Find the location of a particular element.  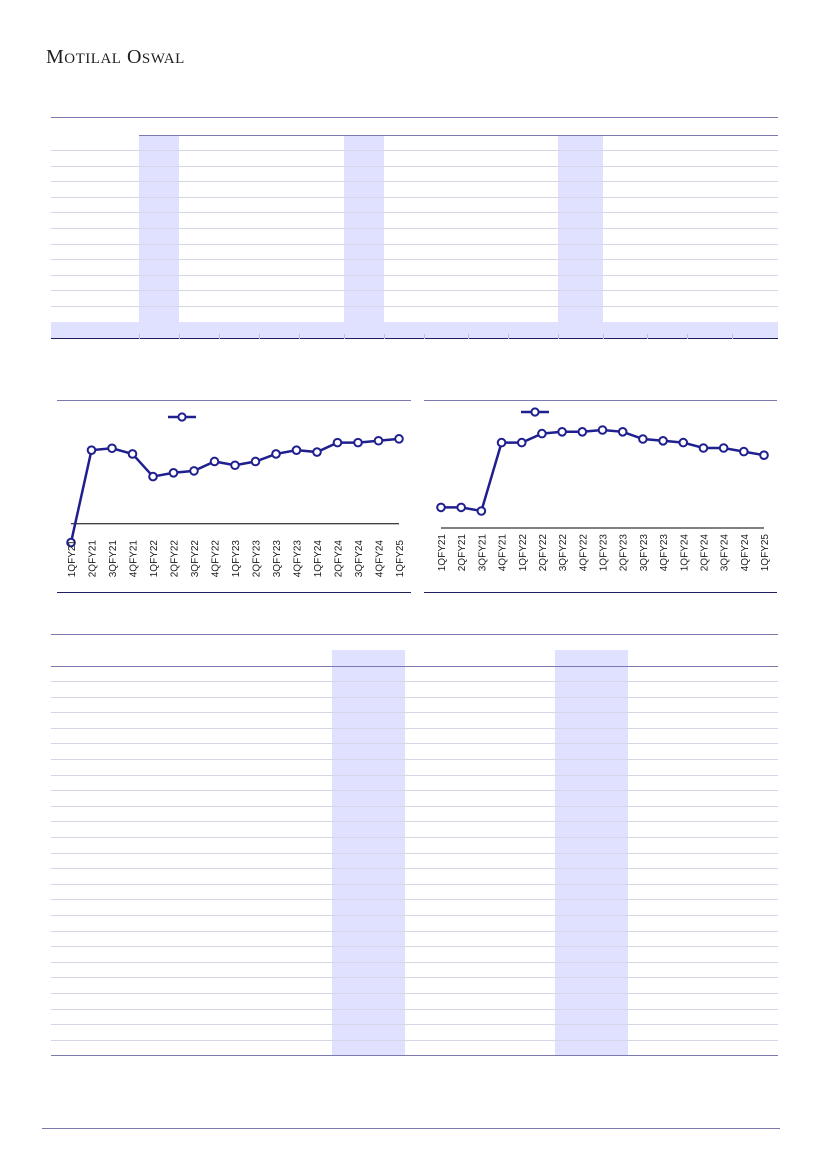

chart-2-top-rule is located at coordinates (600, 400).